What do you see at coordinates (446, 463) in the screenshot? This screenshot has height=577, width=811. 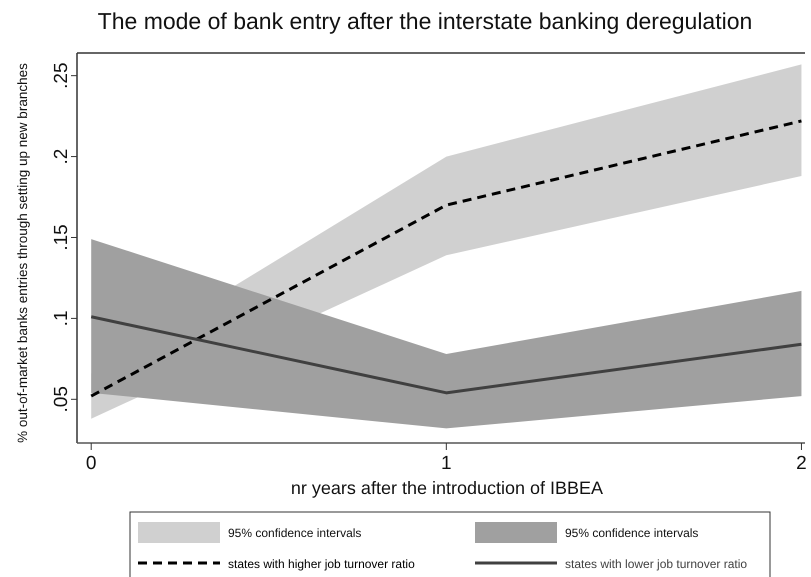 I see `x-tick-label: 1` at bounding box center [446, 463].